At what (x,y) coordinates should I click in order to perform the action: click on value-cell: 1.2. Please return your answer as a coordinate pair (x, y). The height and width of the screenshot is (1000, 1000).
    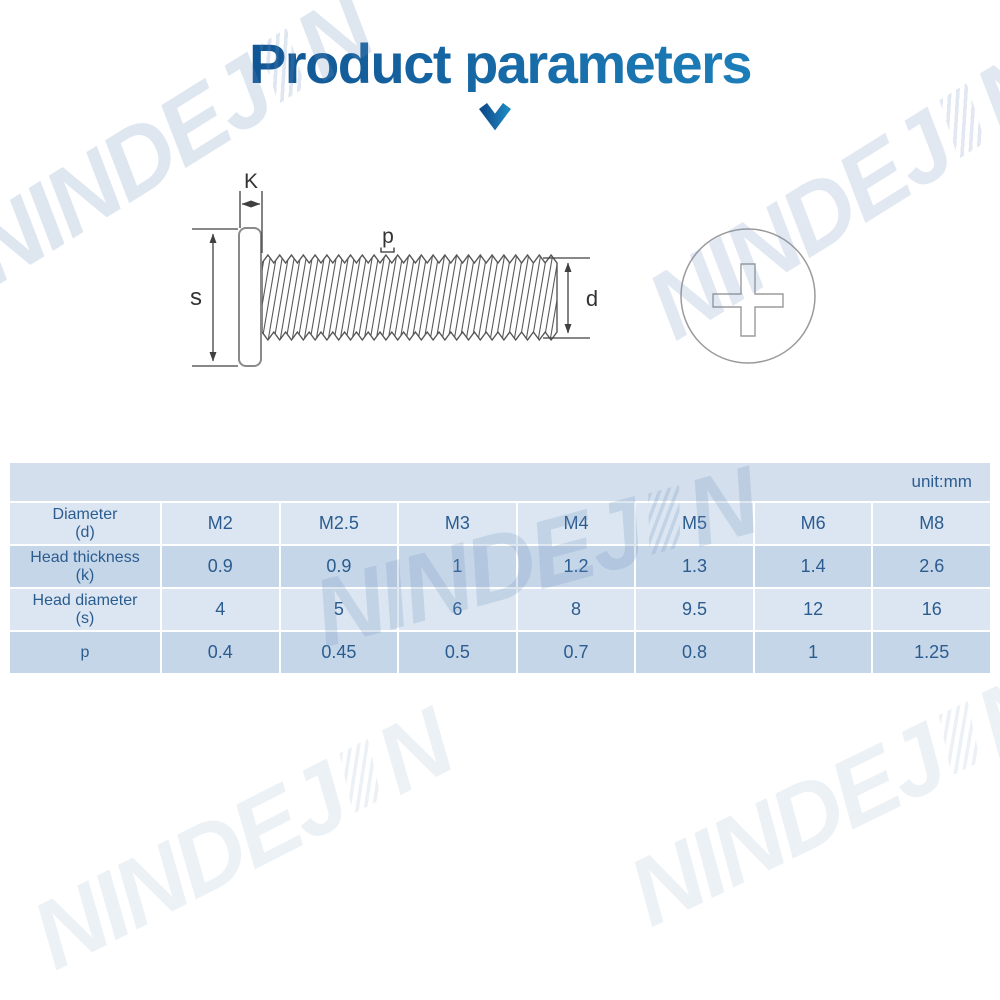
    Looking at the image, I should click on (576, 566).